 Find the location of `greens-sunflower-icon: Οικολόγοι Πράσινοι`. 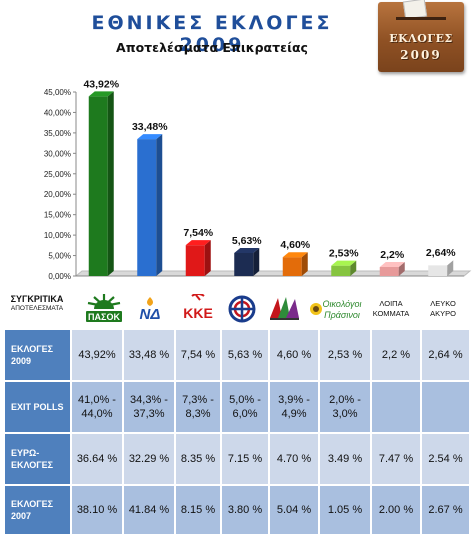

greens-sunflower-icon: Οικολόγοι Πράσινοι is located at coordinates (336, 309).